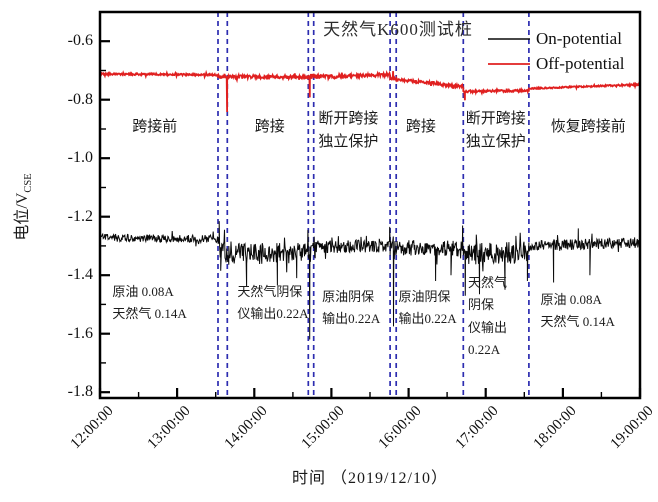 The width and height of the screenshot is (658, 502). Describe the element at coordinates (370, 91) in the screenshot. I see `off-potential-line` at that location.